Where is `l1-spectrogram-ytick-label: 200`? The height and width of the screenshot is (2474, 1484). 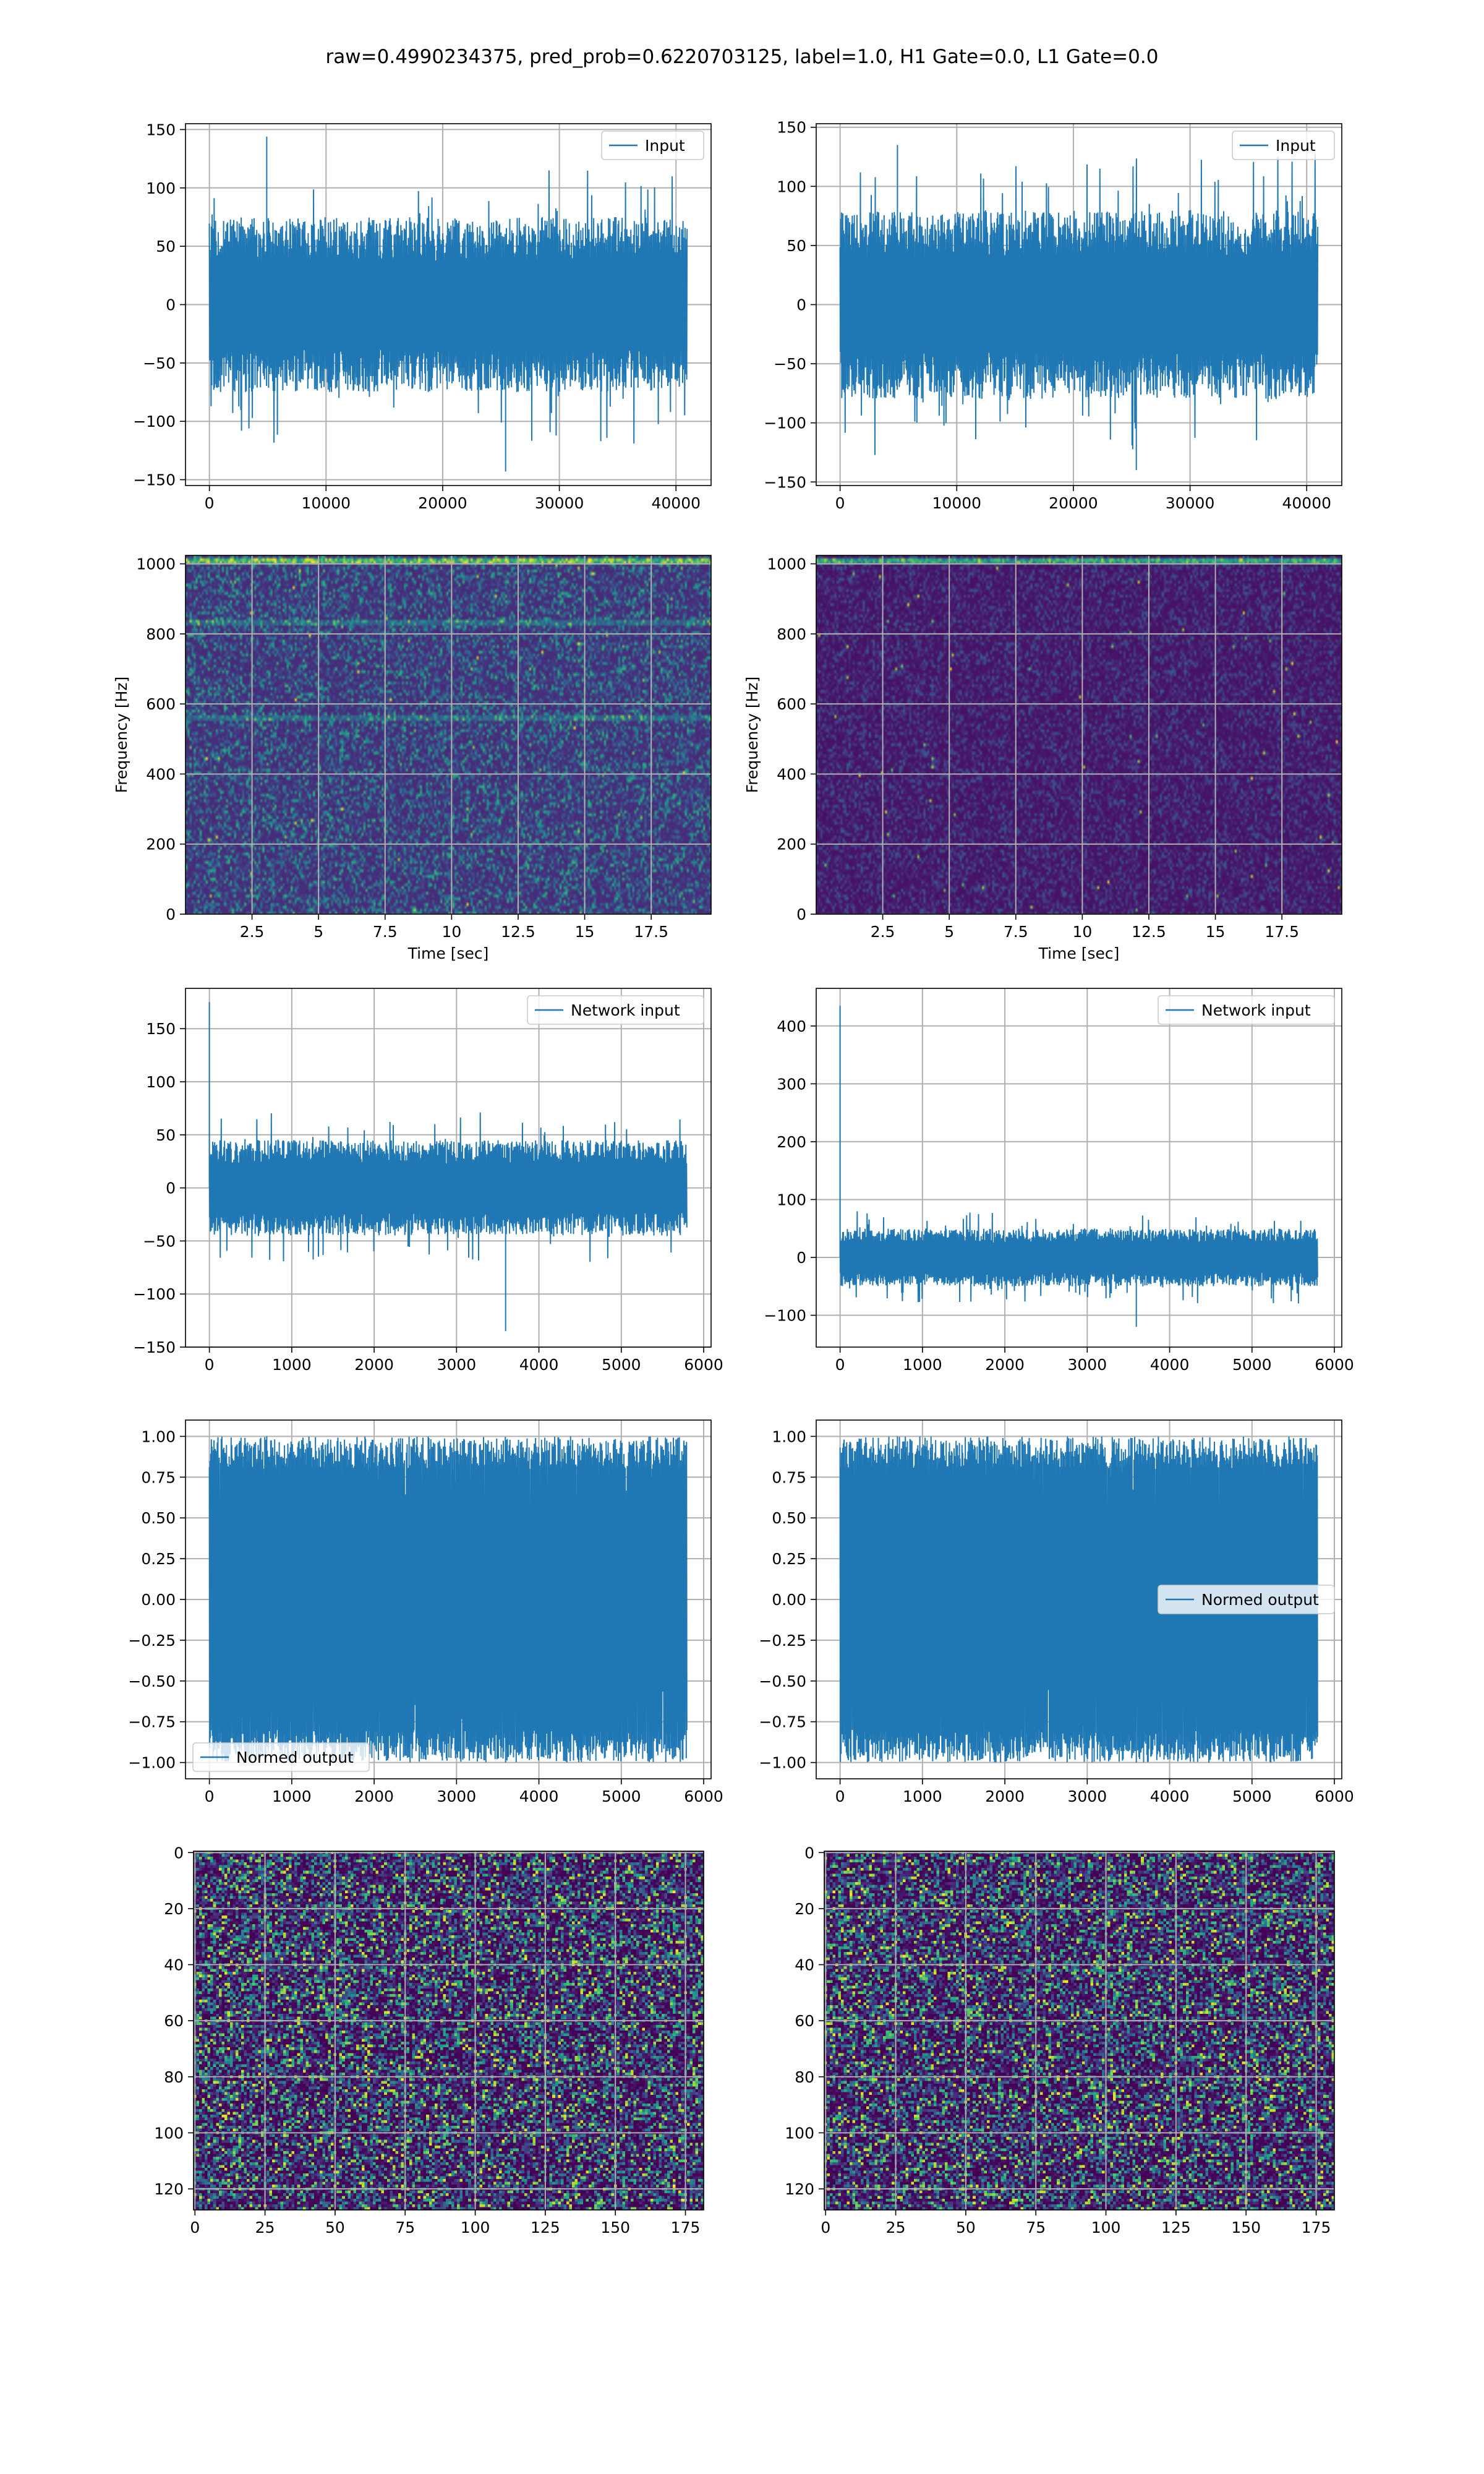
l1-spectrogram-ytick-label: 200 is located at coordinates (791, 845).